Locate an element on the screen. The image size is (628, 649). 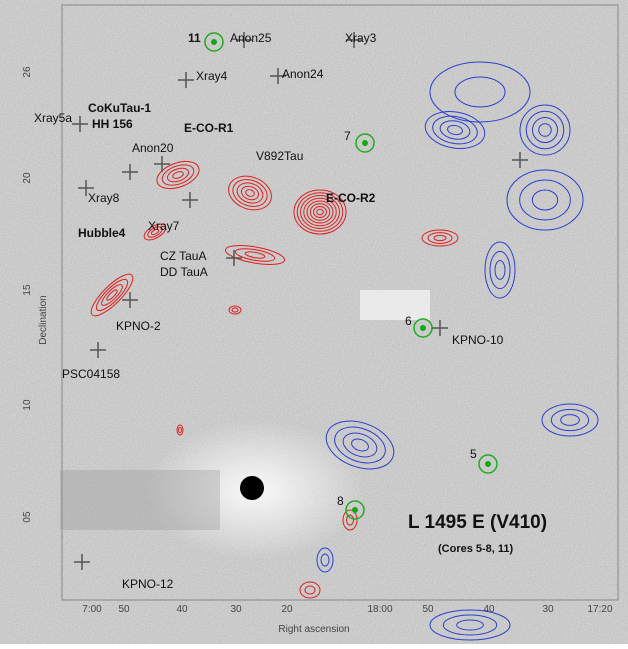
core-label: 11 is located at coordinates (194, 38).